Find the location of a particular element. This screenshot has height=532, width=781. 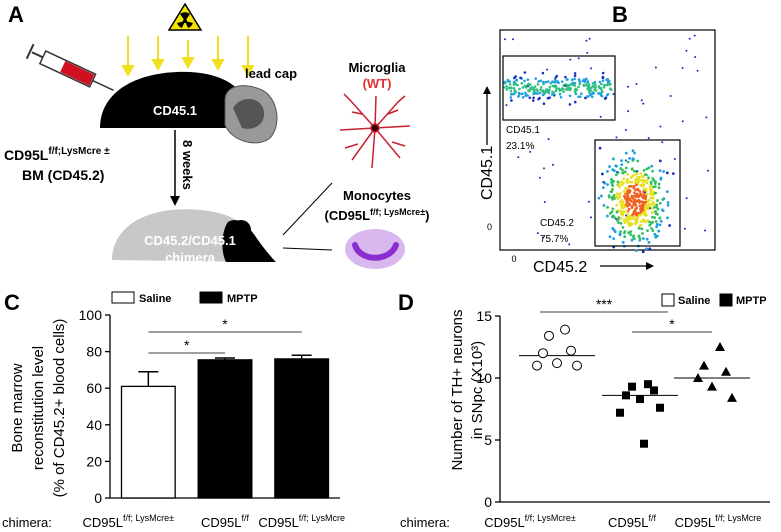

monocyte-icon is located at coordinates (375, 249).